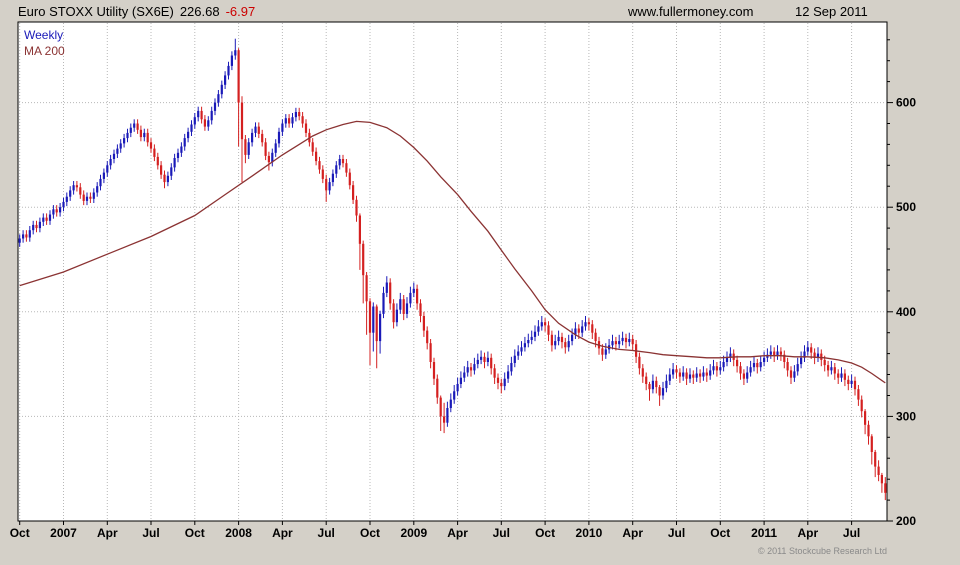  What do you see at coordinates (632, 533) in the screenshot?
I see `x-axis-month-label: Apr` at bounding box center [632, 533].